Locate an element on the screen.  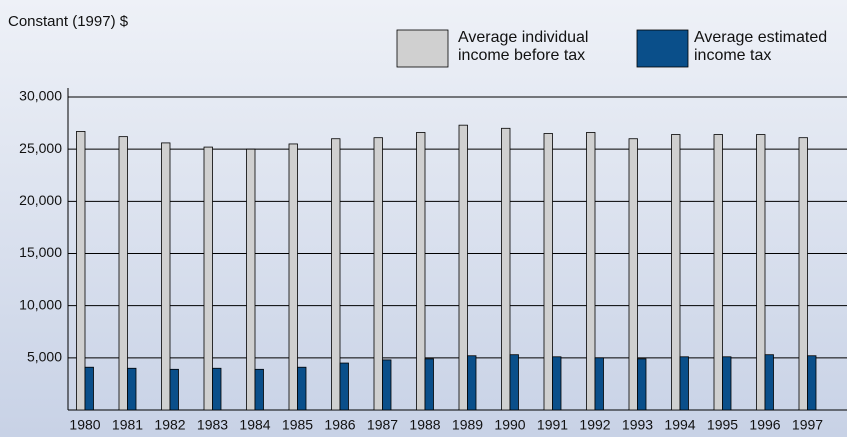
x-tick-label: 1987 is located at coordinates (382, 425).